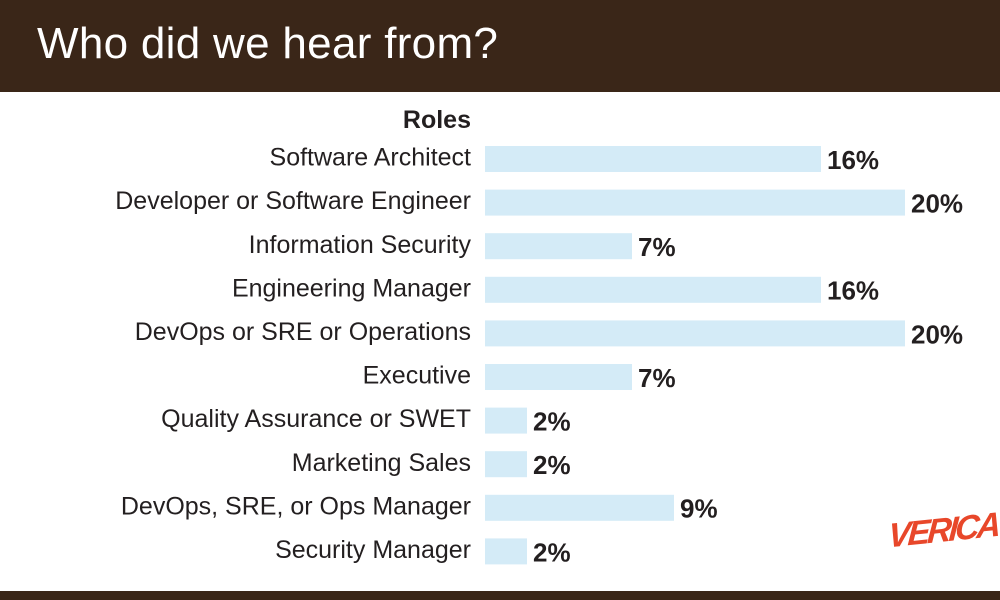  Describe the element at coordinates (360, 245) in the screenshot. I see `category-label: Information Security` at that location.